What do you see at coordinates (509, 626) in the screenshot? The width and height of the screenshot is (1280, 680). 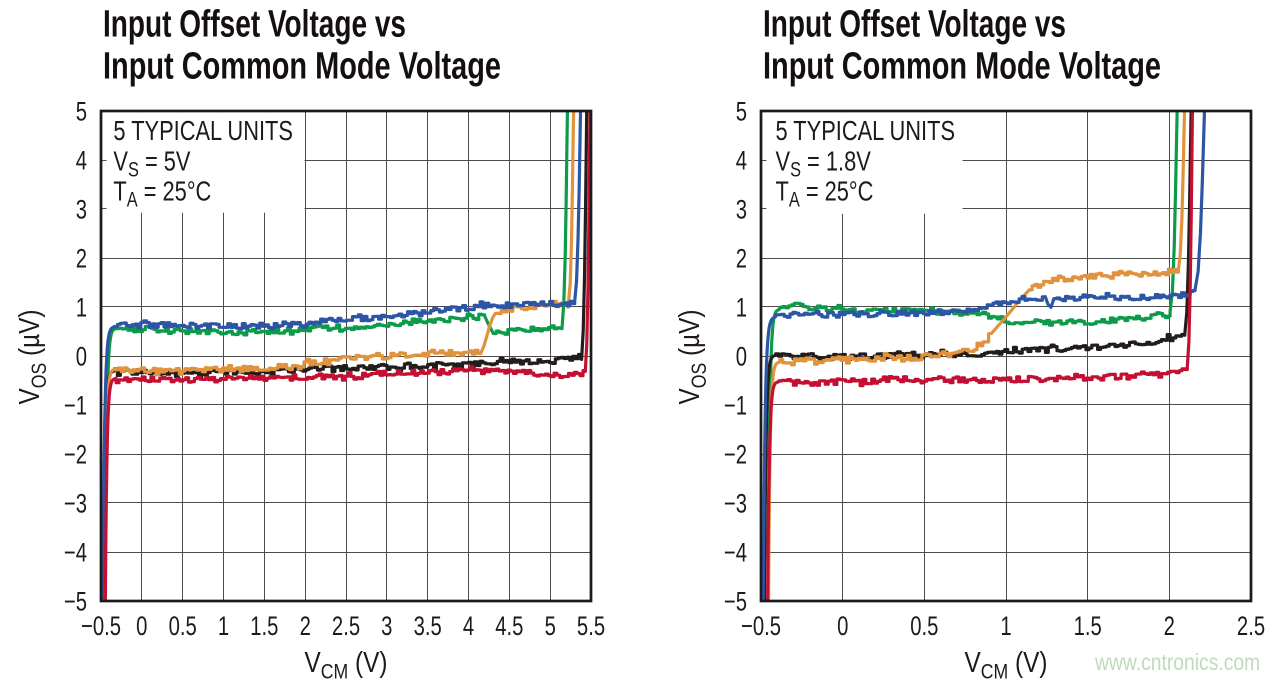 I see `svg-text: 4.5` at bounding box center [509, 626].